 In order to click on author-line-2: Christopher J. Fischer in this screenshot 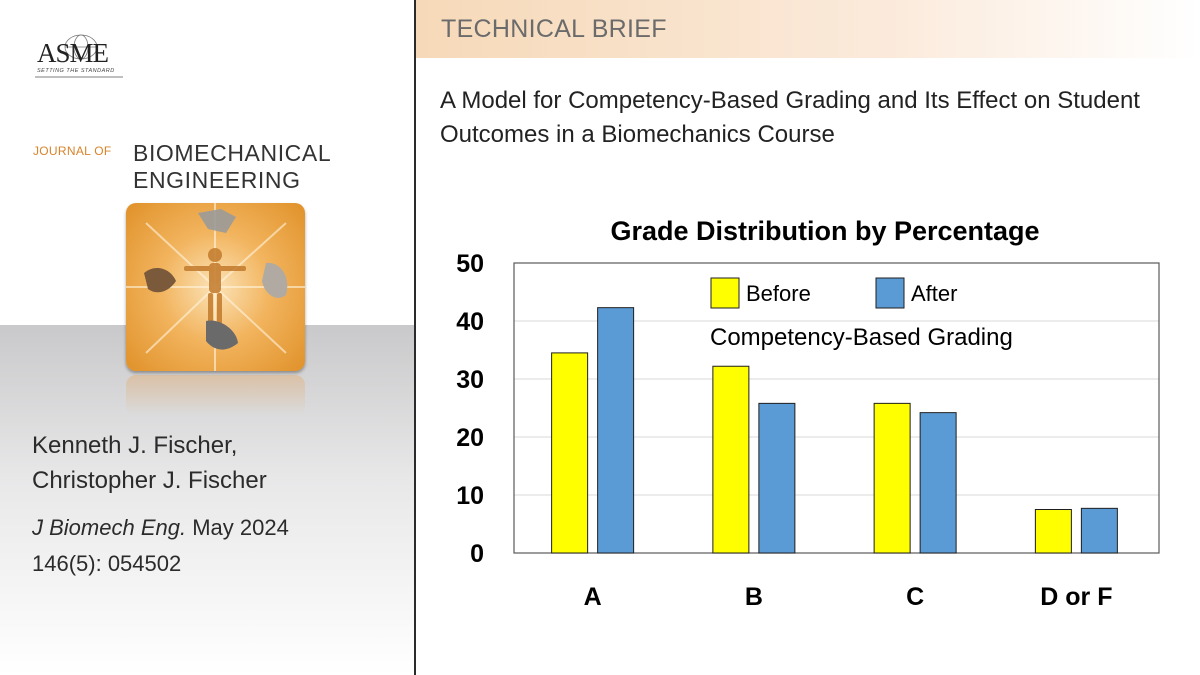, I will do `click(149, 480)`.